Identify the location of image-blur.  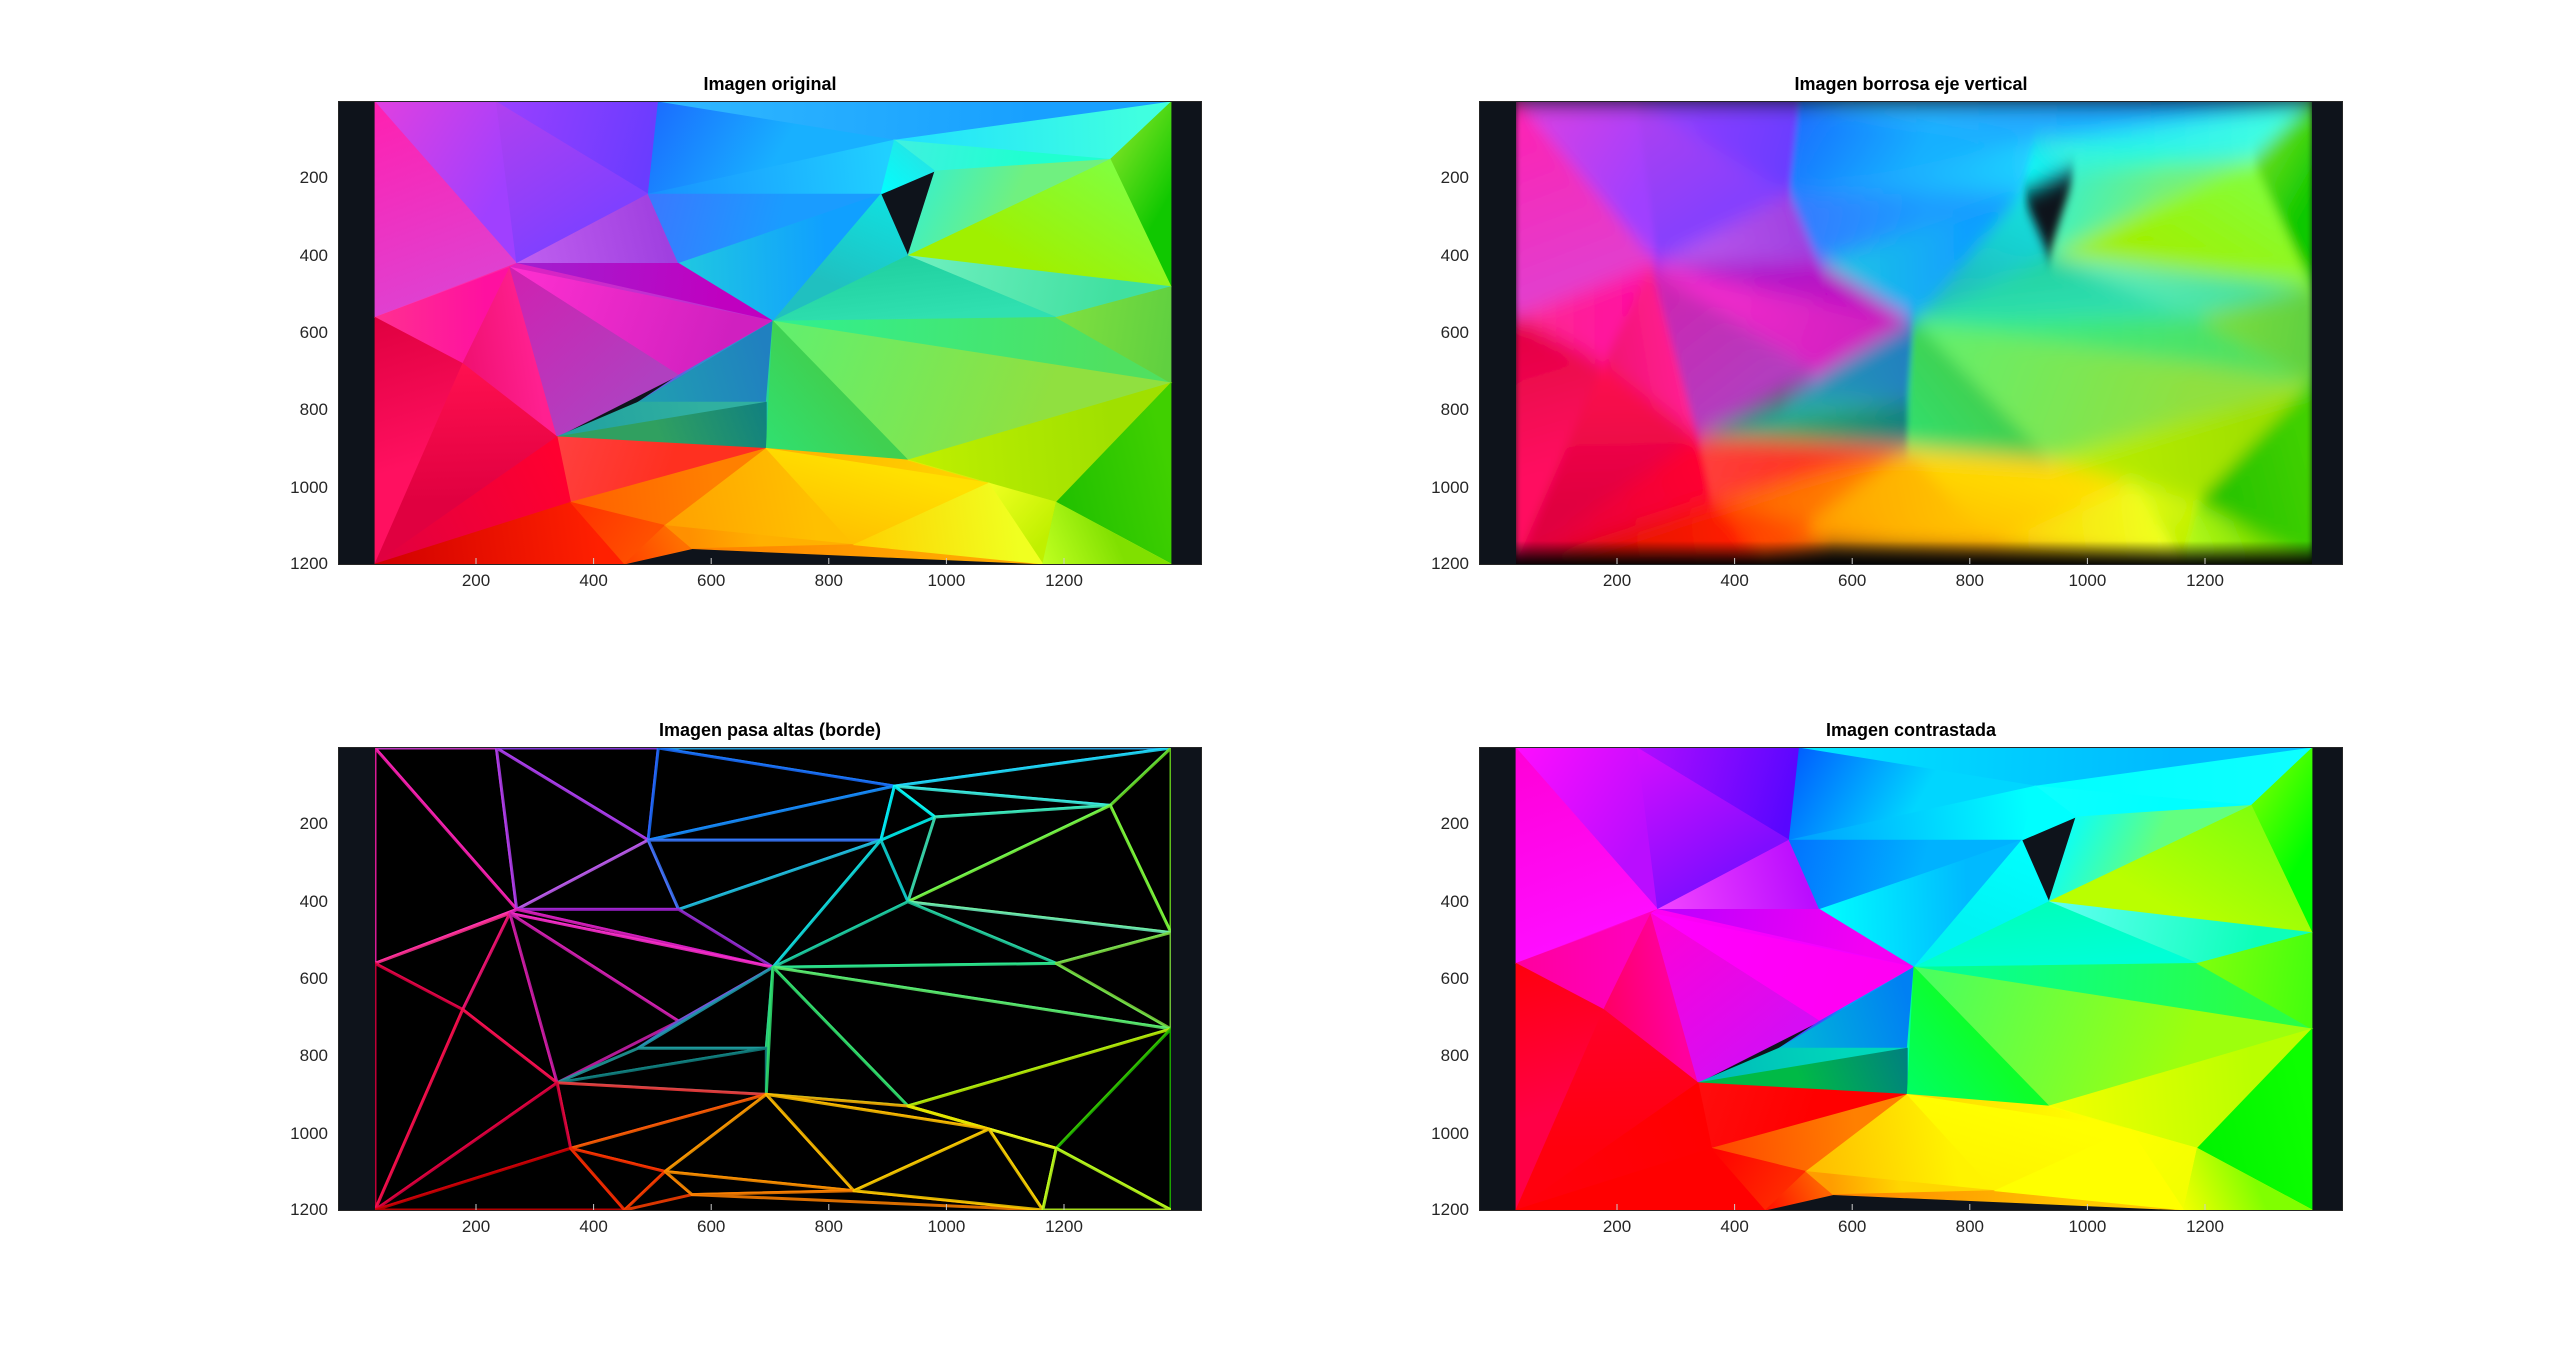
(1911, 333).